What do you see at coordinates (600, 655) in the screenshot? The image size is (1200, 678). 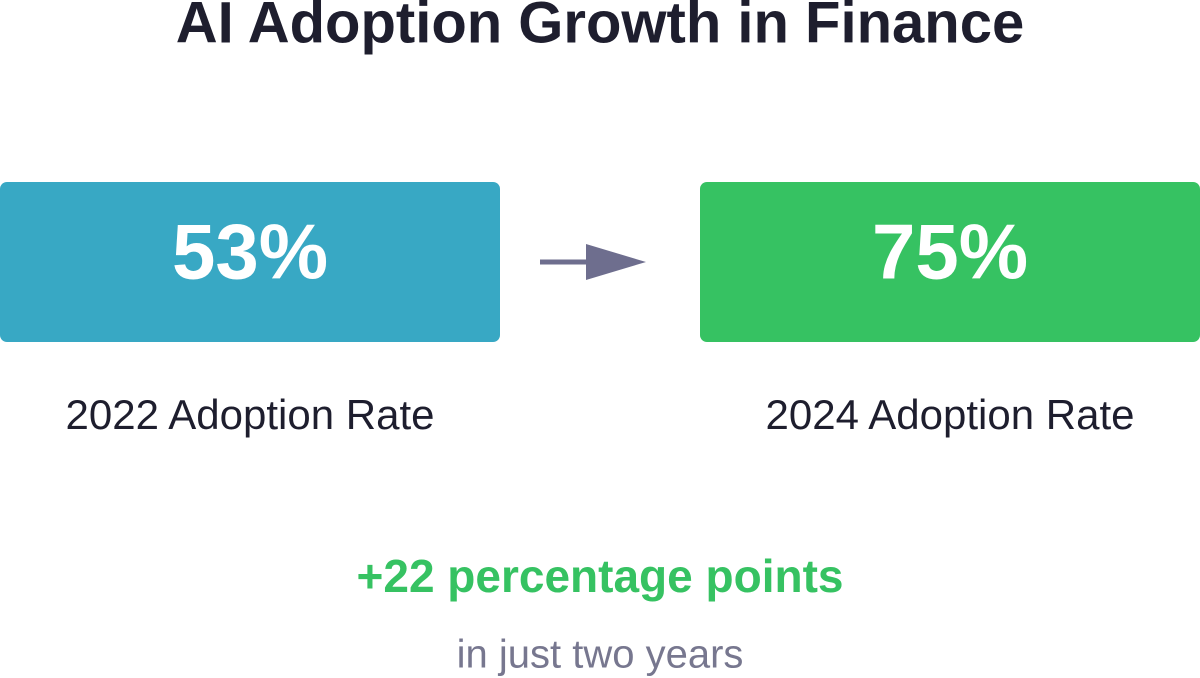 I see `note: in just two years` at bounding box center [600, 655].